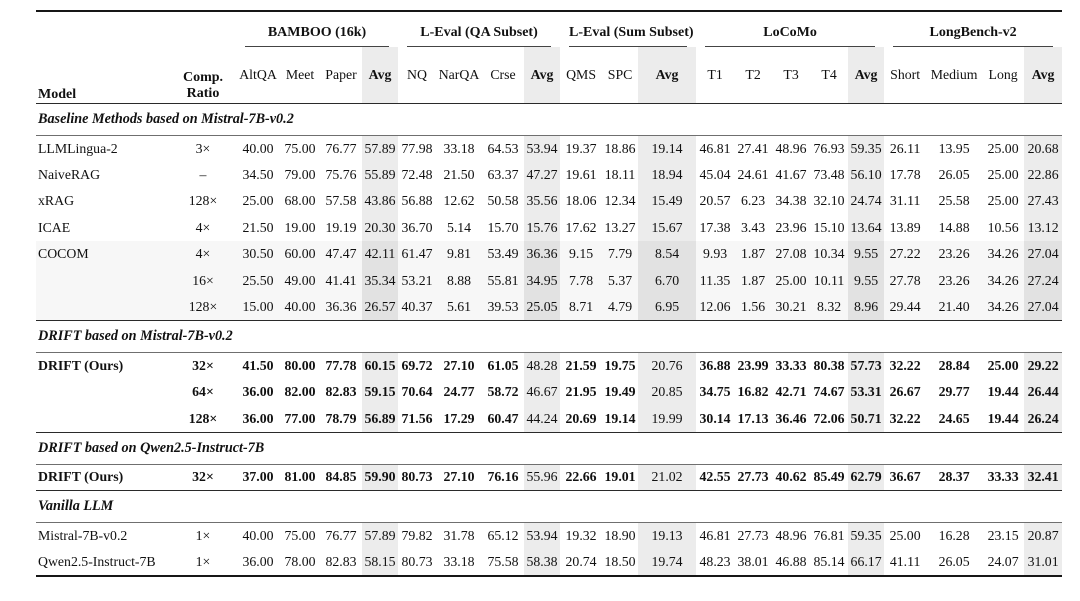  Describe the element at coordinates (791, 306) in the screenshot. I see `value-cell: 30.21` at that location.